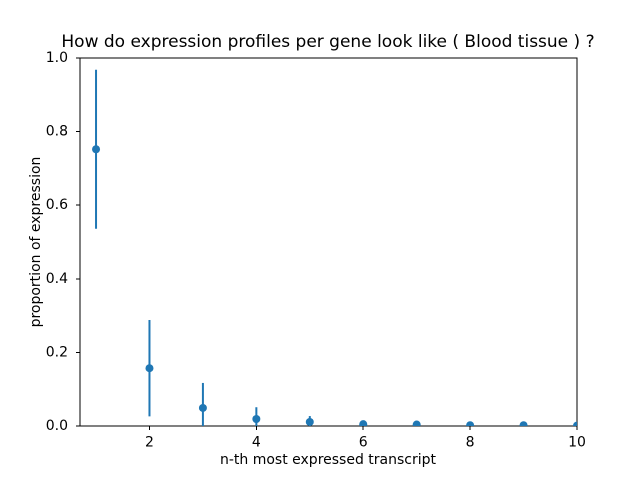 This screenshot has width=640, height=480. Describe the element at coordinates (256, 443) in the screenshot. I see `x-tick-label: 4` at that location.